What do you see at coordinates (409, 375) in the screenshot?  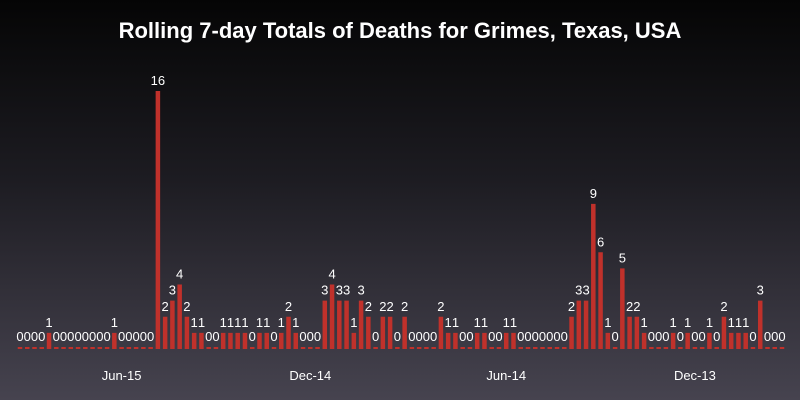 I see `x-axis-ticks-layer: Jun-15 Dec-14 Jun-14 Dec-13` at bounding box center [409, 375].